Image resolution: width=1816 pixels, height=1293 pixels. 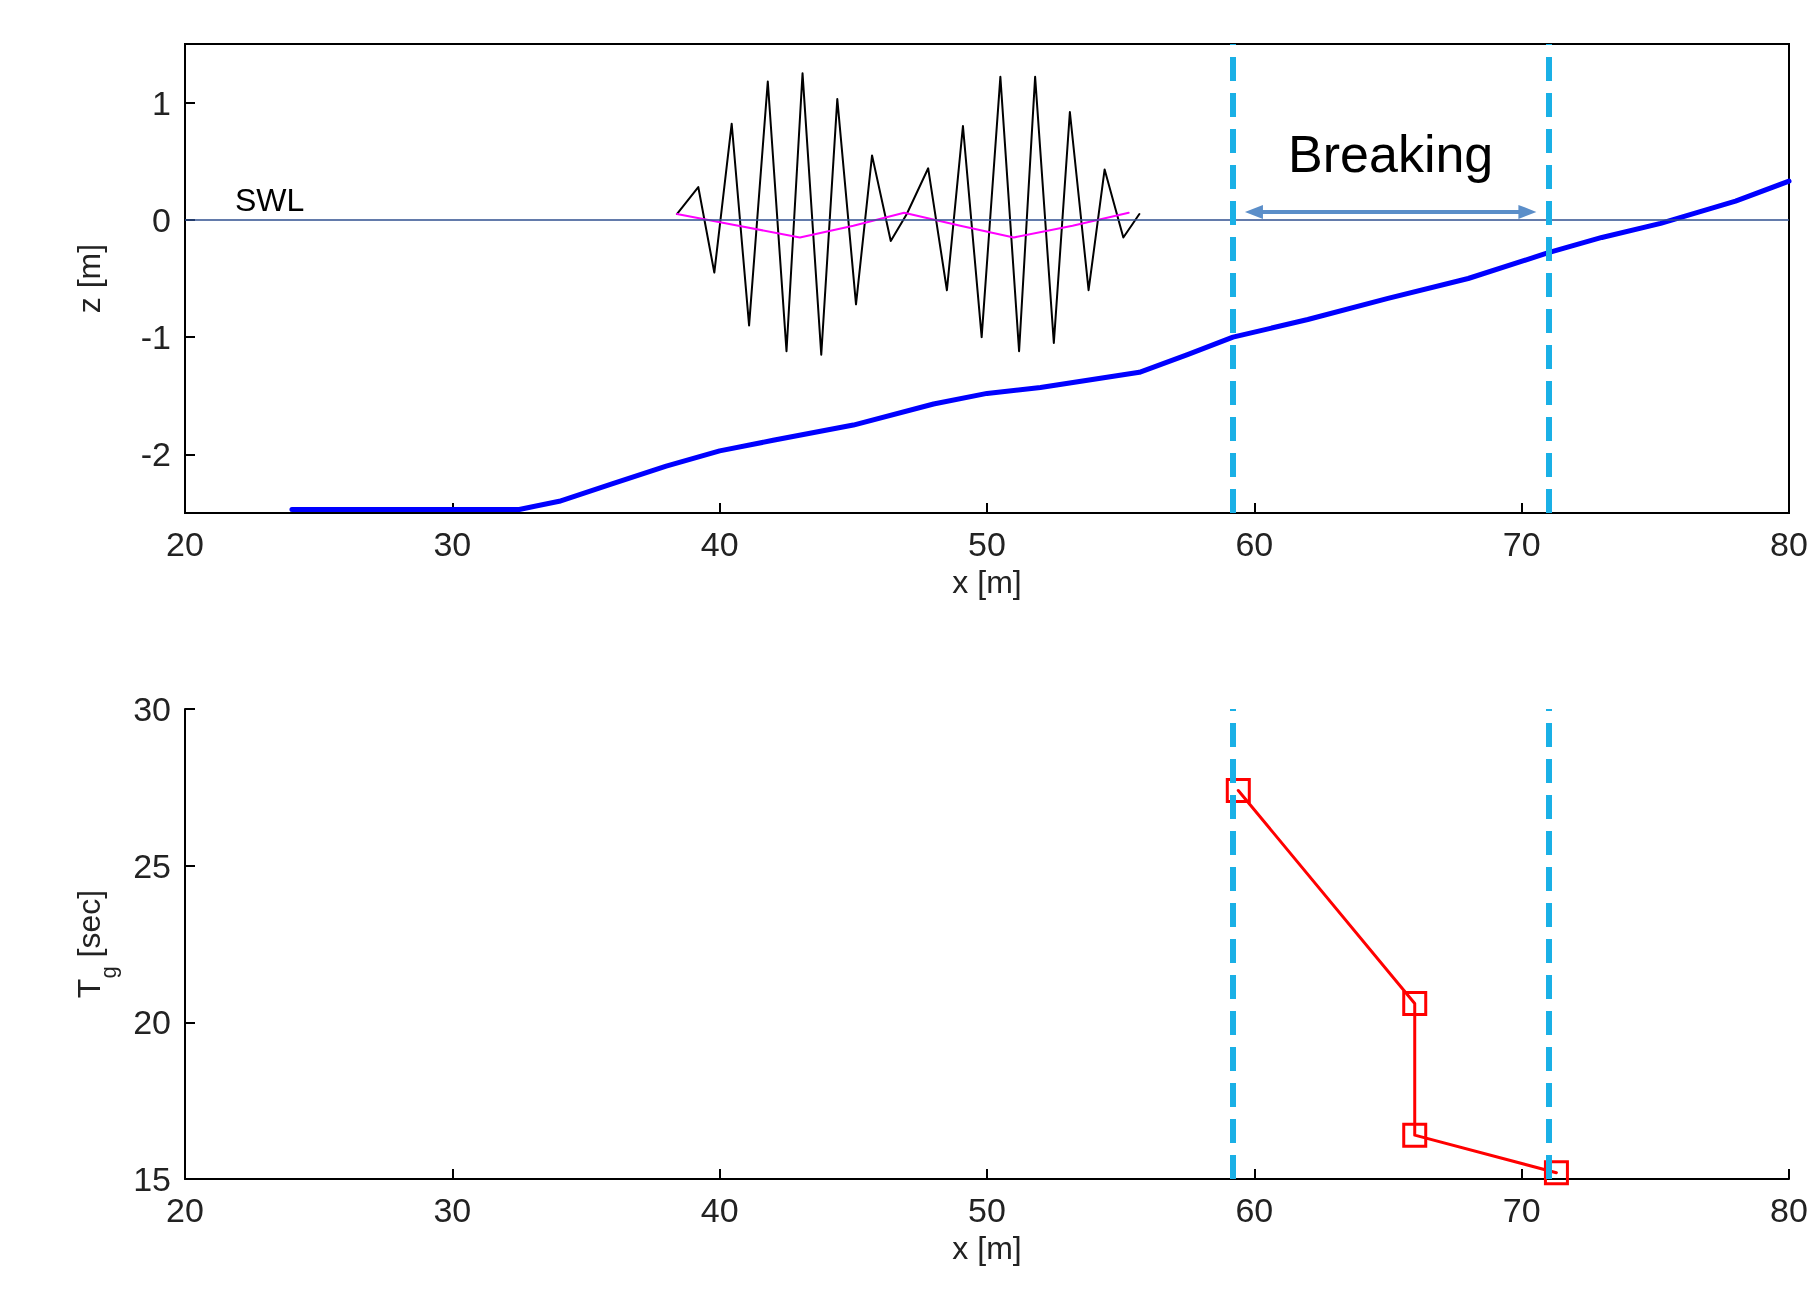 I want to click on y-tick-label: 20, so click(x=152, y=1022).